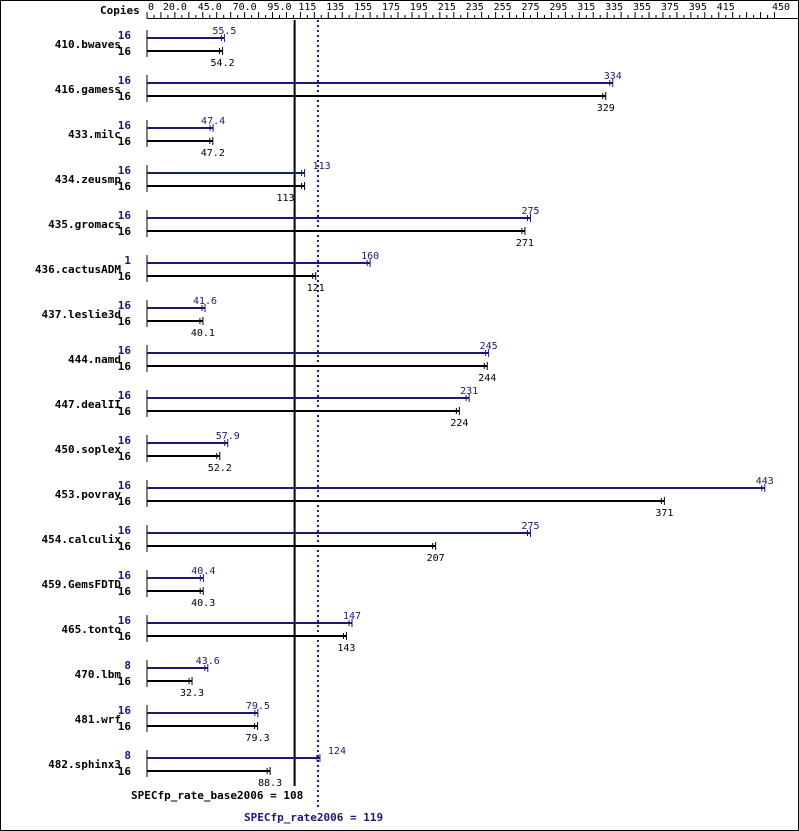 Image resolution: width=799 pixels, height=831 pixels. What do you see at coordinates (228, 436) in the screenshot?
I see `peak-value-label: 57.9` at bounding box center [228, 436].